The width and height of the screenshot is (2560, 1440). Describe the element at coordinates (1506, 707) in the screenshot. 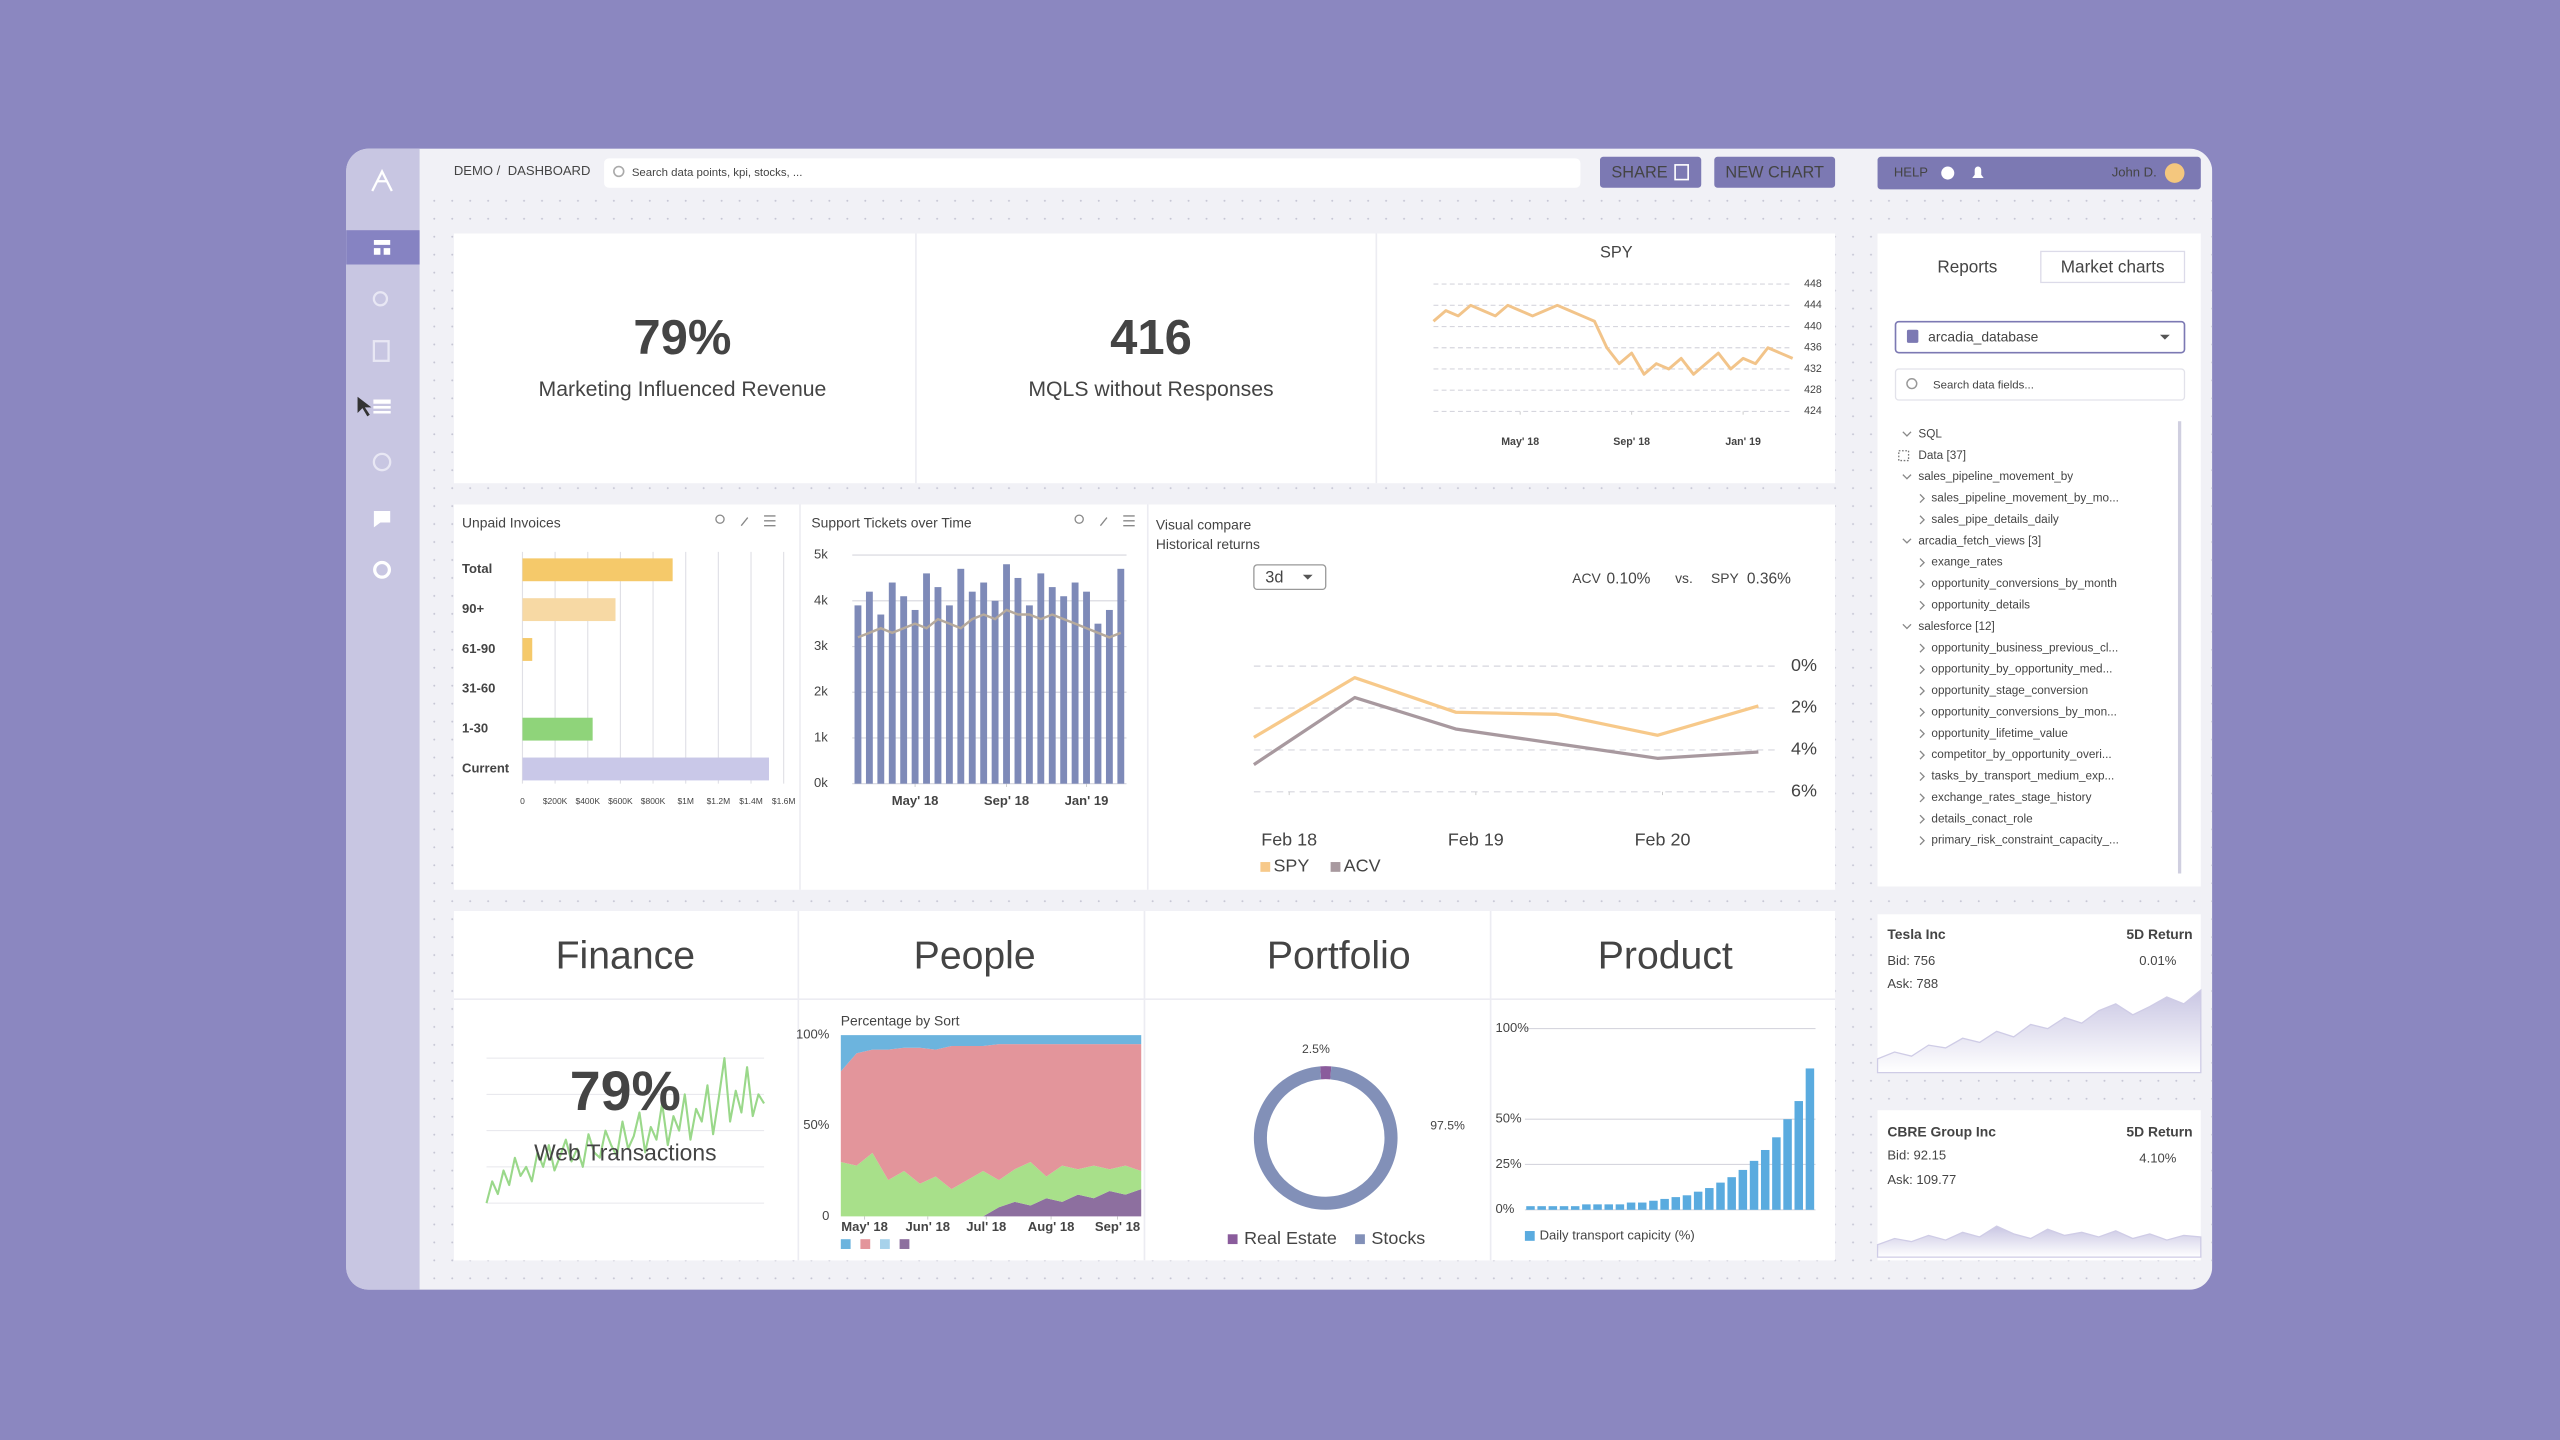

I see `line` at that location.